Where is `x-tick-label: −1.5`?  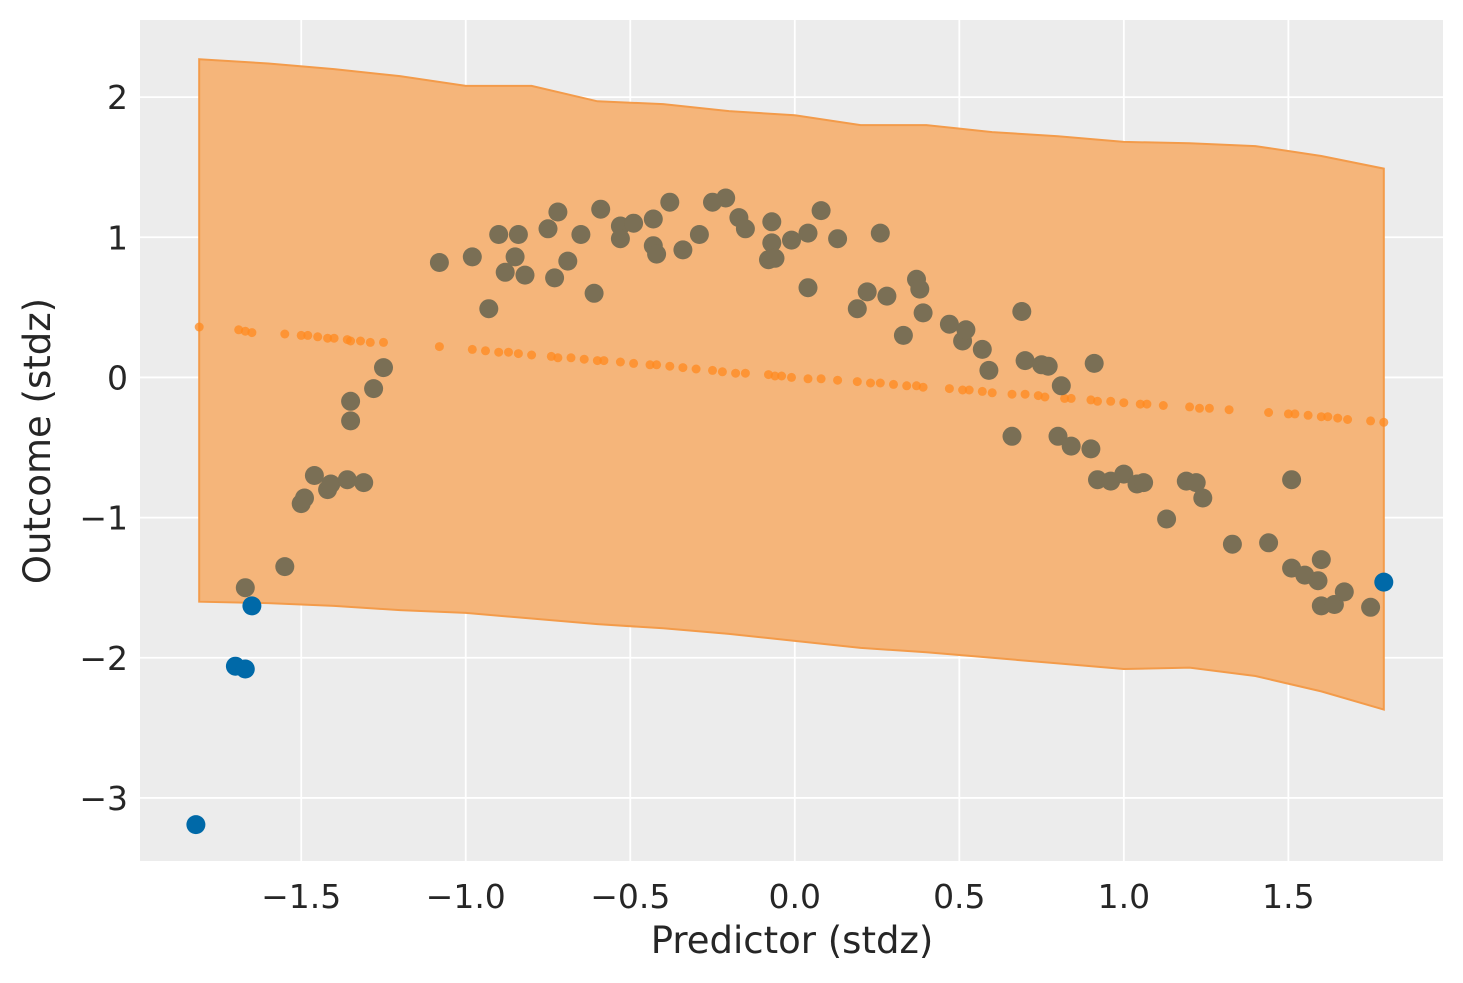
x-tick-label: −1.5 is located at coordinates (301, 896).